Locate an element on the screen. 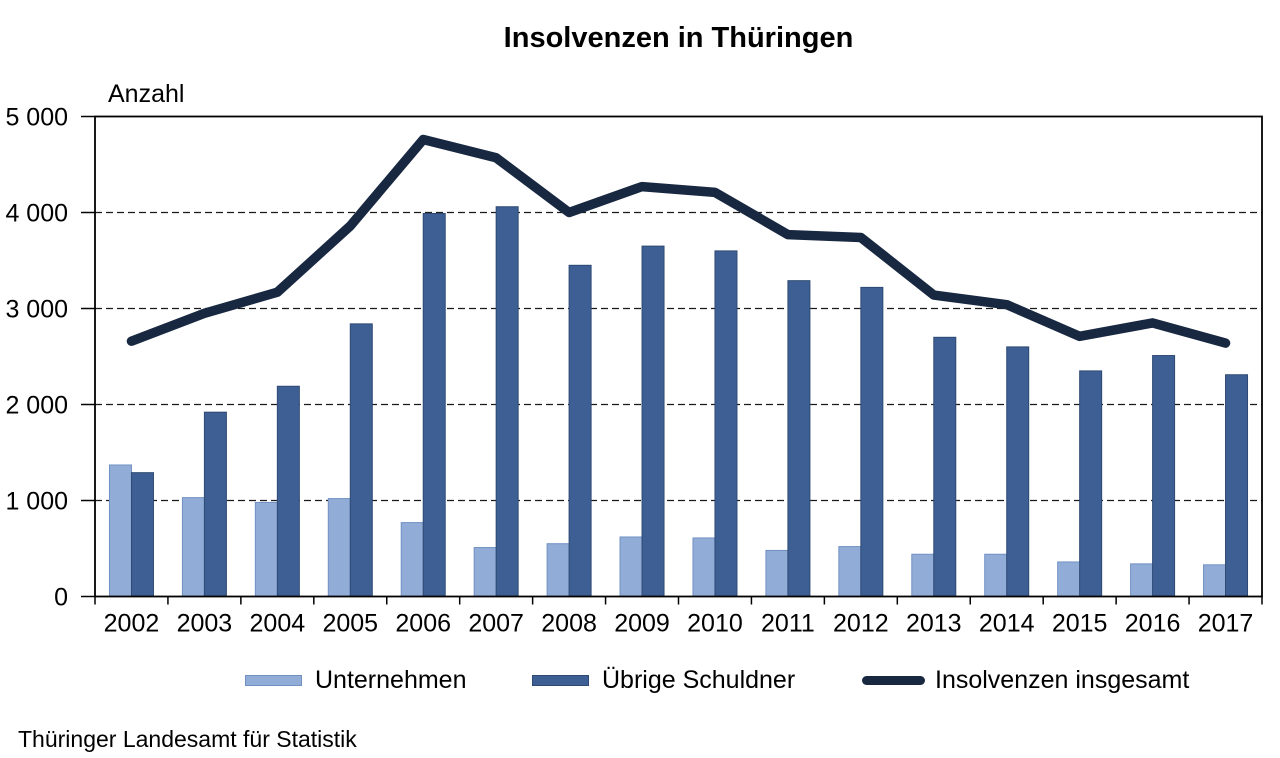  x-axis-year-label: 2010 is located at coordinates (715, 624).